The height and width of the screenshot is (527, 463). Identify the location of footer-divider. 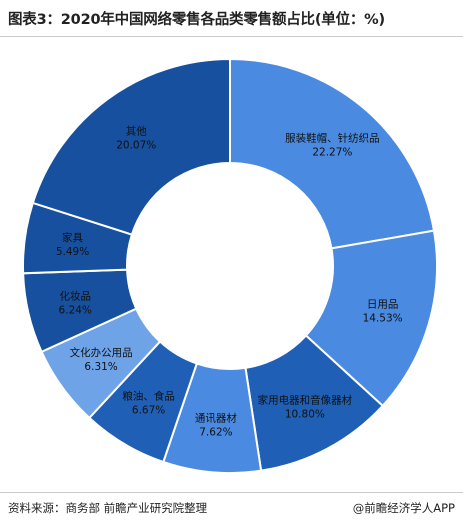
(231, 492).